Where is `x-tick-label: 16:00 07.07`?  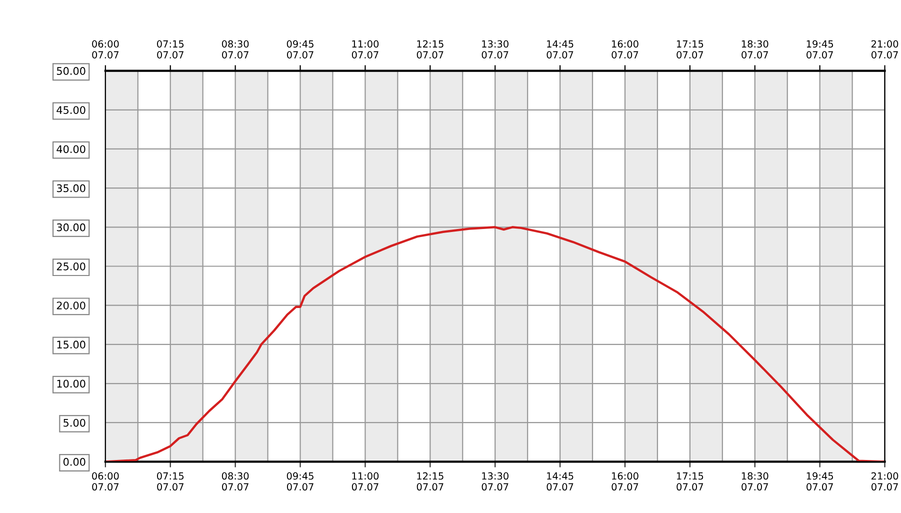 x-tick-label: 16:00 07.07 is located at coordinates (625, 481).